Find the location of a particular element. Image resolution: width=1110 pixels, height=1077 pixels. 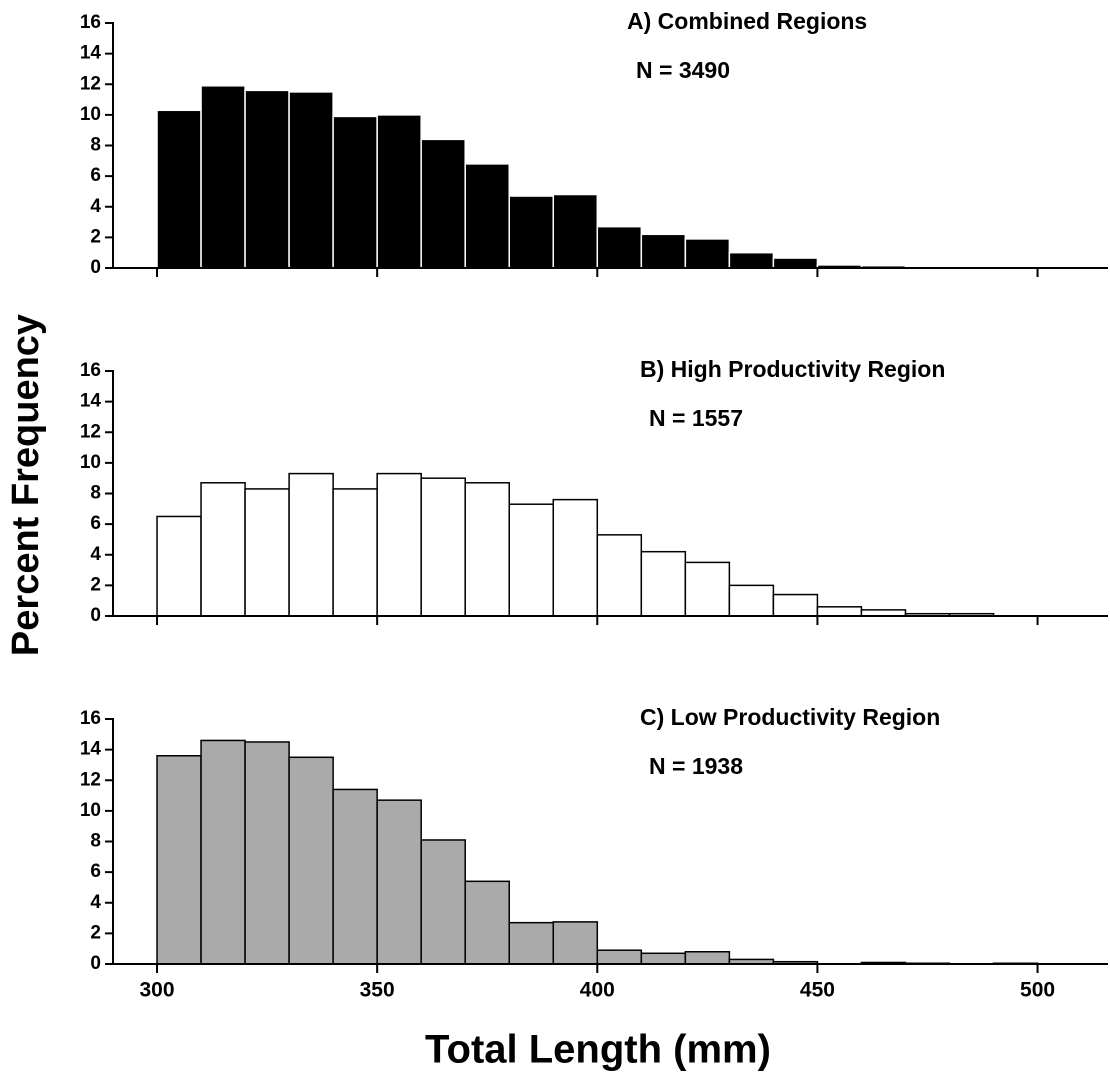

sample-size: N = 1938 is located at coordinates (696, 766).